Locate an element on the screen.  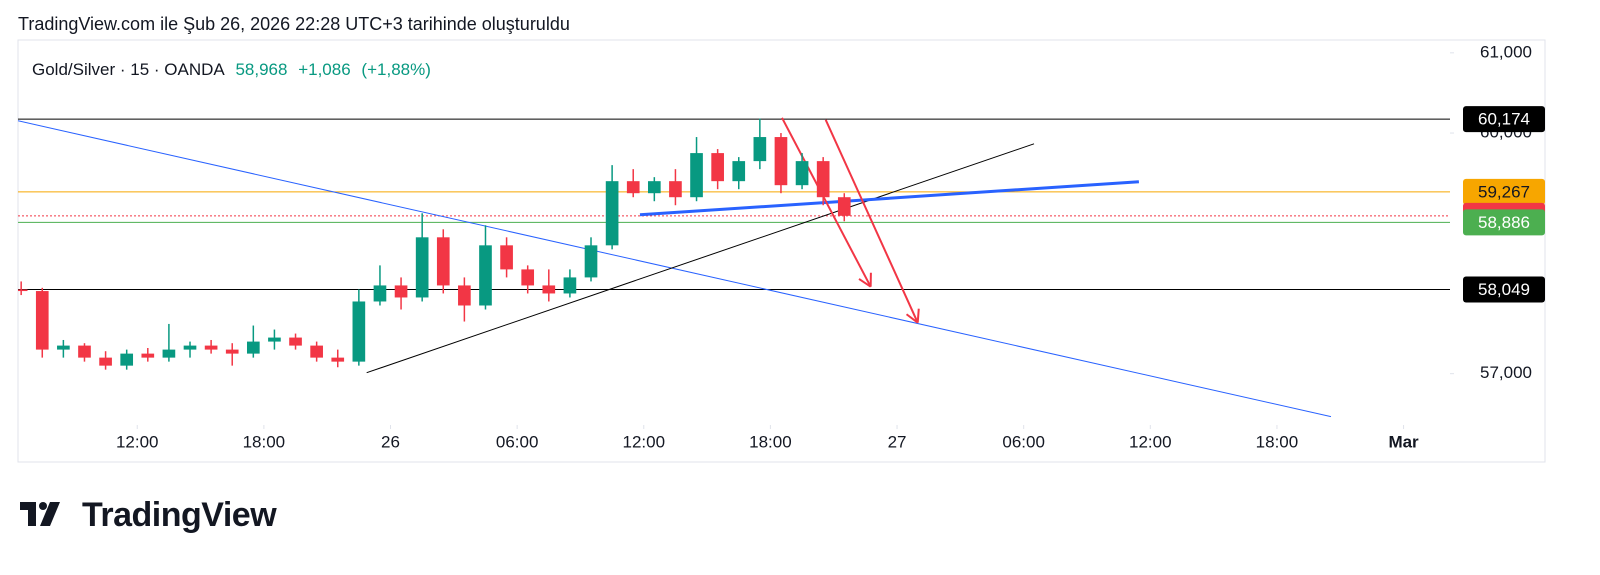
price-label: 58,886 is located at coordinates (1504, 222).